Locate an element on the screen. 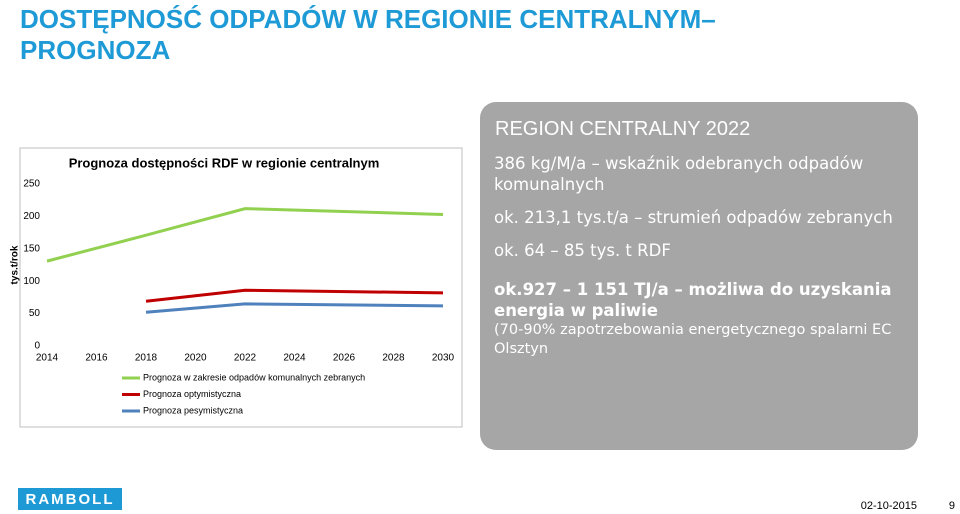 Image resolution: width=960 pixels, height=514 pixels. x-tick-label: 2016 is located at coordinates (96, 358).